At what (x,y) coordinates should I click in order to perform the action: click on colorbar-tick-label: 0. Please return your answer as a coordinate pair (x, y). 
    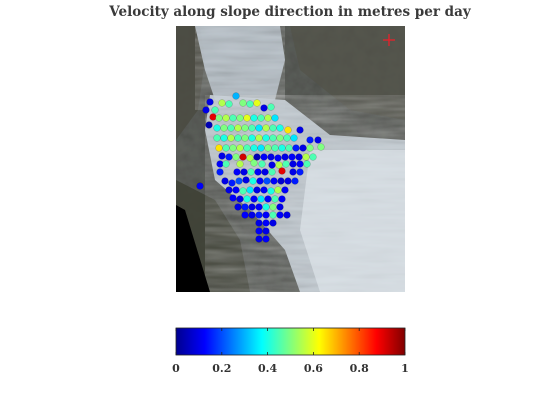
    Looking at the image, I should click on (176, 368).